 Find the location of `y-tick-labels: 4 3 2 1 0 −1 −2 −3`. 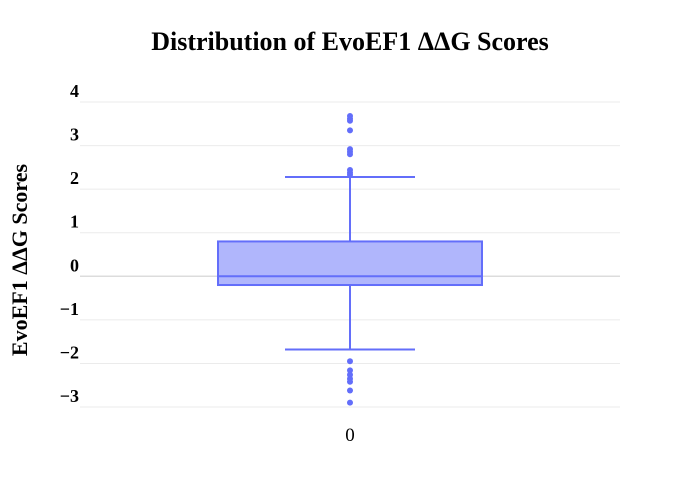

y-tick-labels: 4 3 2 1 0 −1 −2 −3 is located at coordinates (69, 243).